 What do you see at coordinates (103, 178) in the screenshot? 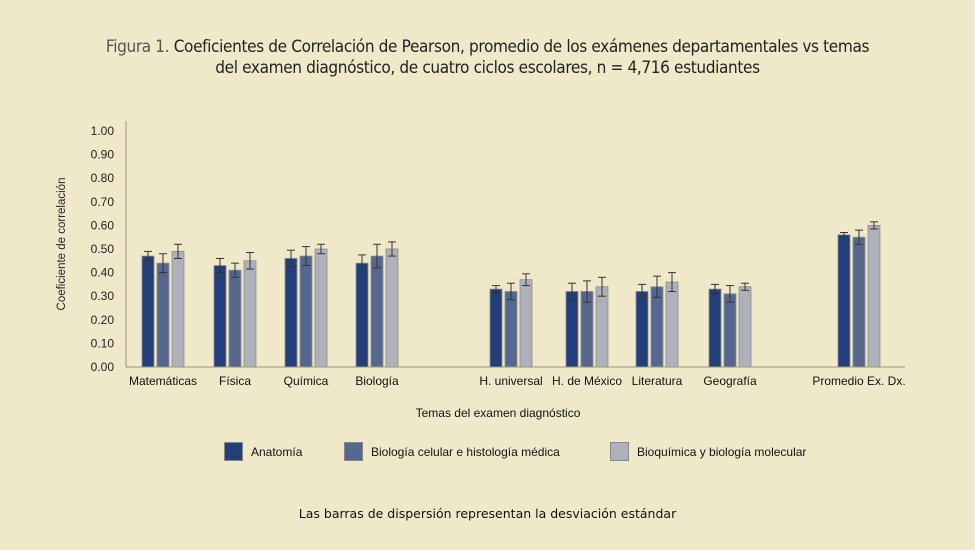
I see `y-tick-label: 0.80` at bounding box center [103, 178].